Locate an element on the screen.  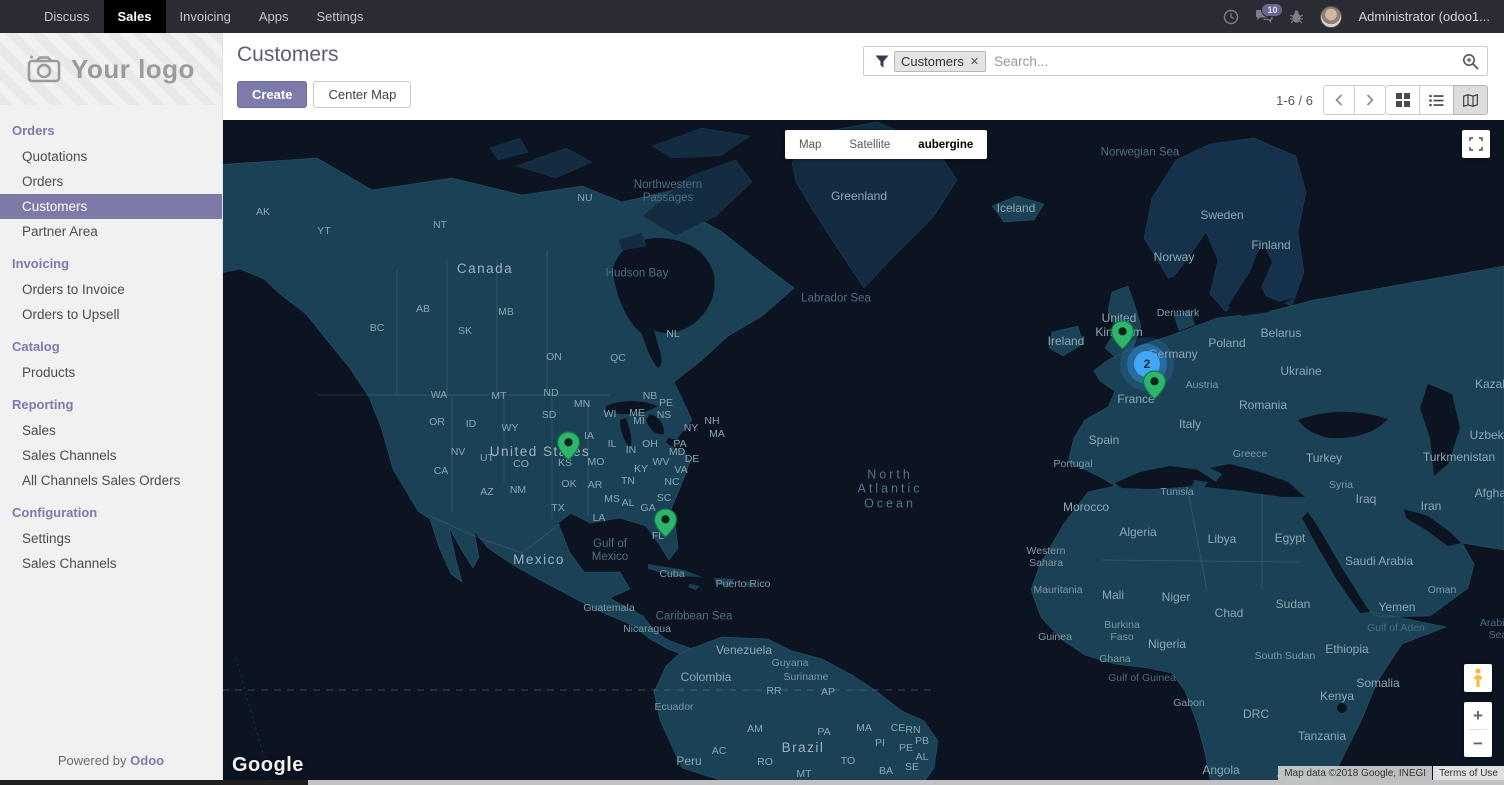
topbar-item-discuss: Discuss is located at coordinates (67, 16).